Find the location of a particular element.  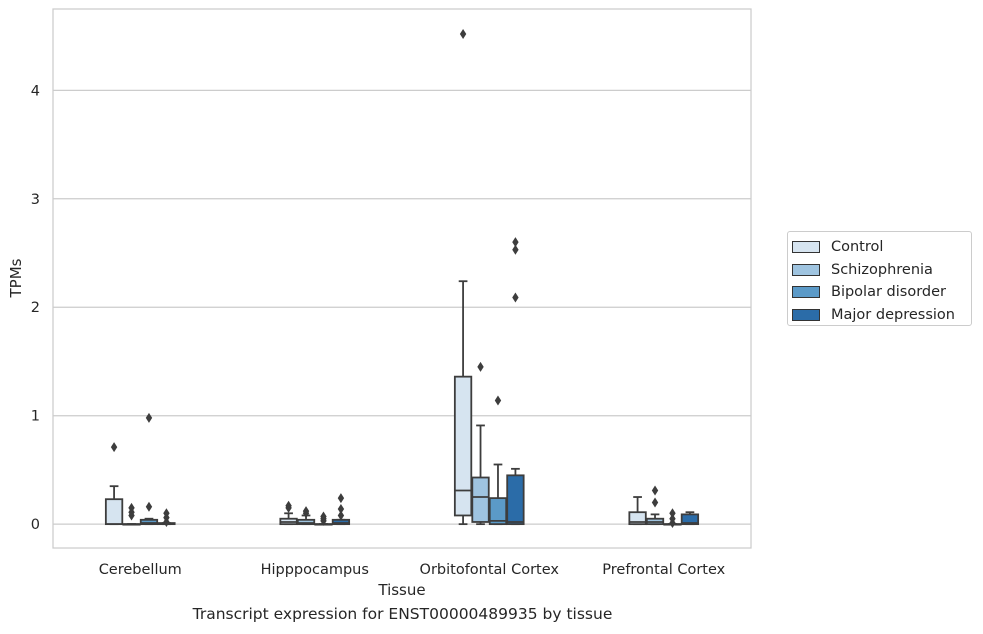

y-tick-label: 0 is located at coordinates (35, 525).